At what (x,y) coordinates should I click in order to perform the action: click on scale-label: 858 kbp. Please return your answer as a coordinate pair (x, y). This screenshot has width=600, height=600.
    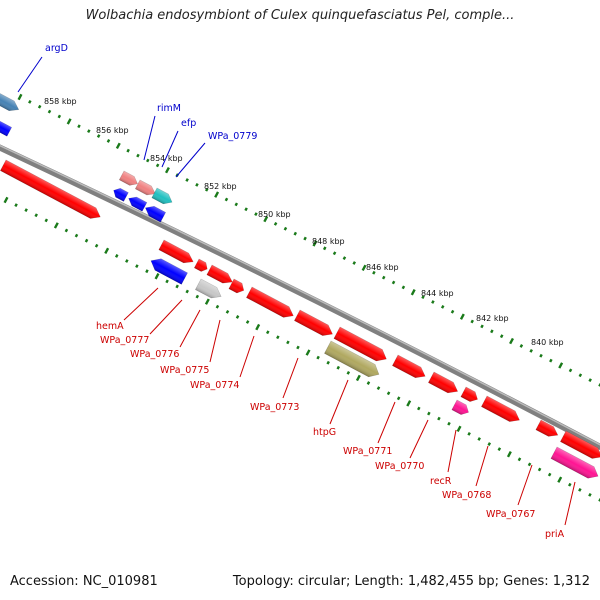
    Looking at the image, I should click on (60, 101).